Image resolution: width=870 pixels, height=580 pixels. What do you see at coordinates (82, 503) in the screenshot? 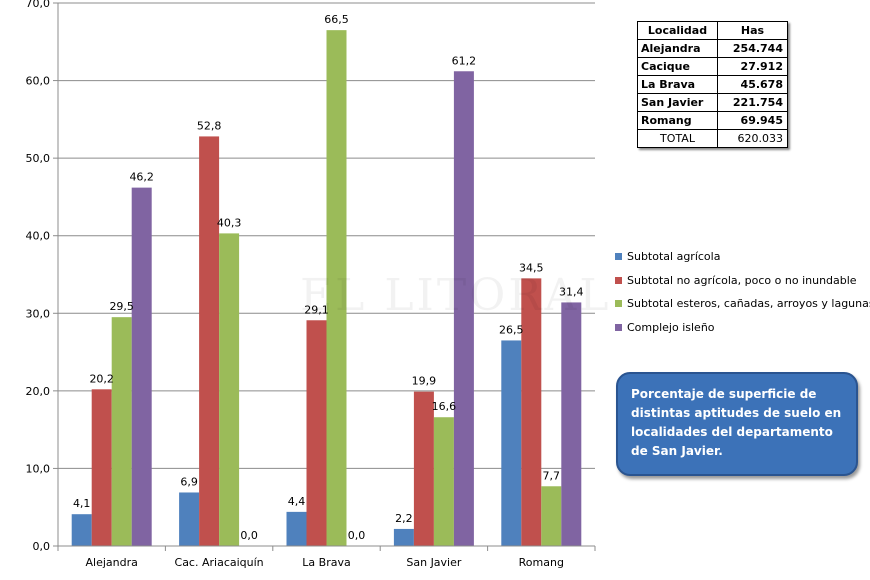
I see `data-label: 4,1` at bounding box center [82, 503].